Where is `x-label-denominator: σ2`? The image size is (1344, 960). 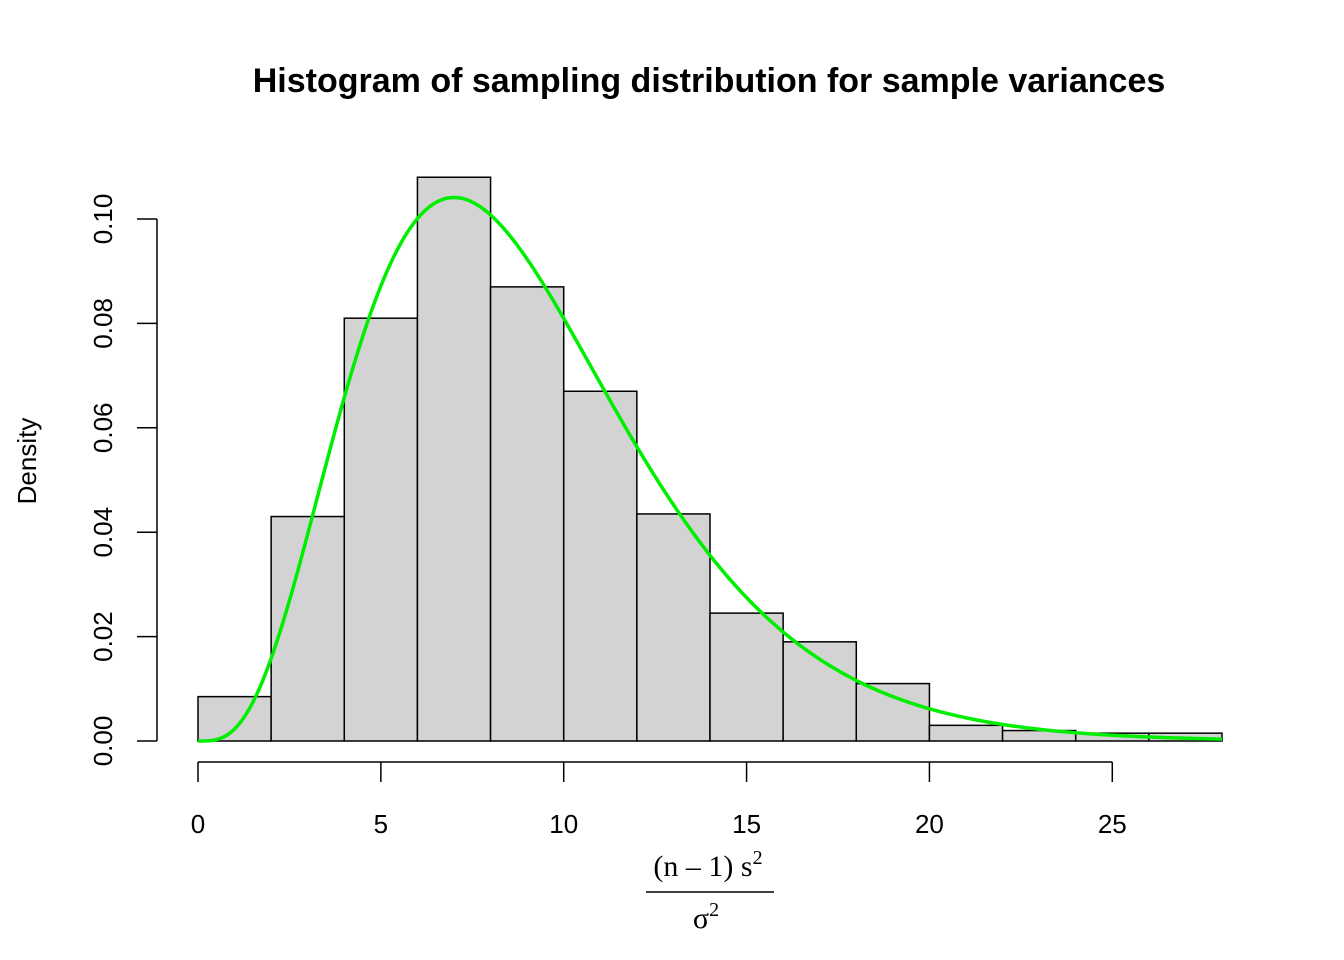 x-label-denominator: σ2 is located at coordinates (706, 917).